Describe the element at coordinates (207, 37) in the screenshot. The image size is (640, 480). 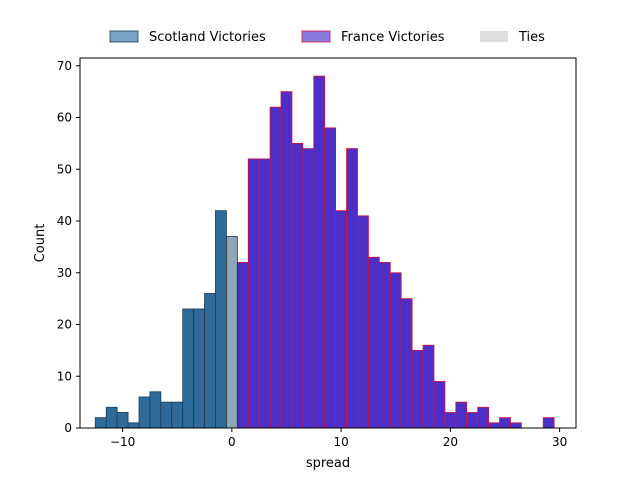
I see `legend-label: Scotland Victories` at that location.